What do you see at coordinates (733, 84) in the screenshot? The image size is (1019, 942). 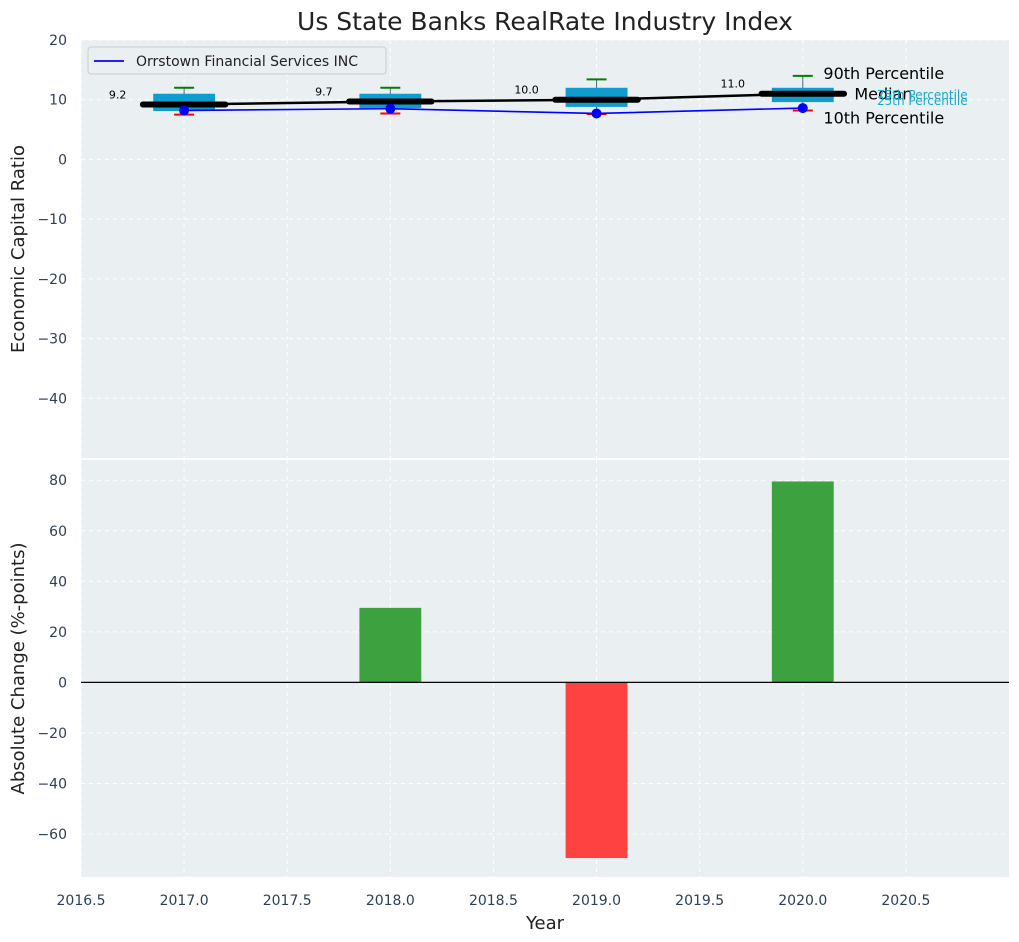 I see `median-value-label: 11.0` at bounding box center [733, 84].